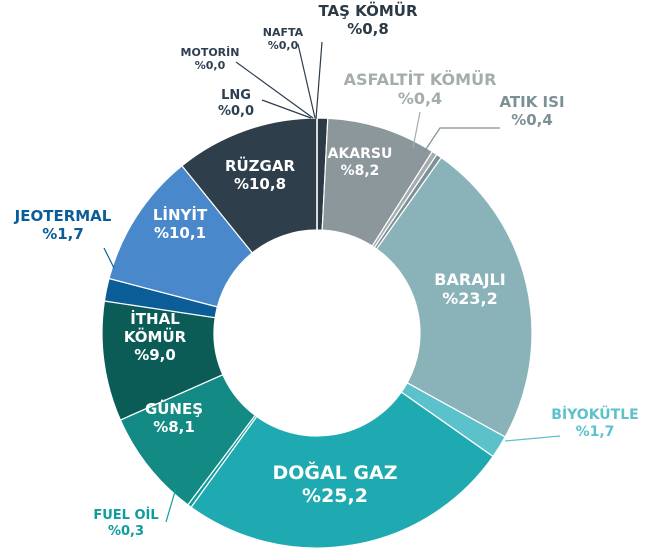 This screenshot has width=645, height=551. What do you see at coordinates (126, 531) in the screenshot?
I see `value-label: %0,3` at bounding box center [126, 531].